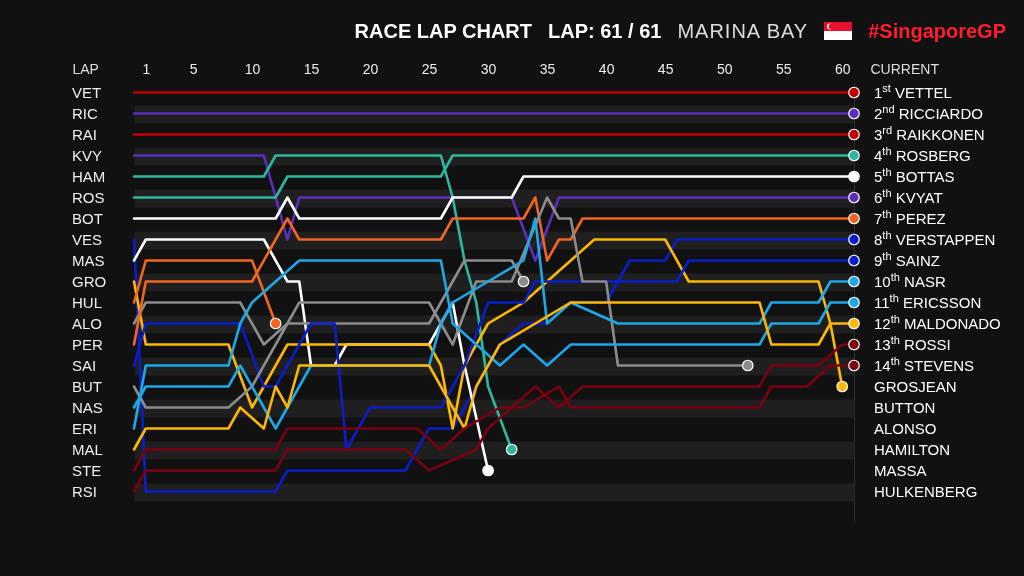 The image size is (1024, 576). Describe the element at coordinates (935, 238) in the screenshot. I see `y2-tick-label: 8$^{th}$ VERSTAPPEN` at that location.